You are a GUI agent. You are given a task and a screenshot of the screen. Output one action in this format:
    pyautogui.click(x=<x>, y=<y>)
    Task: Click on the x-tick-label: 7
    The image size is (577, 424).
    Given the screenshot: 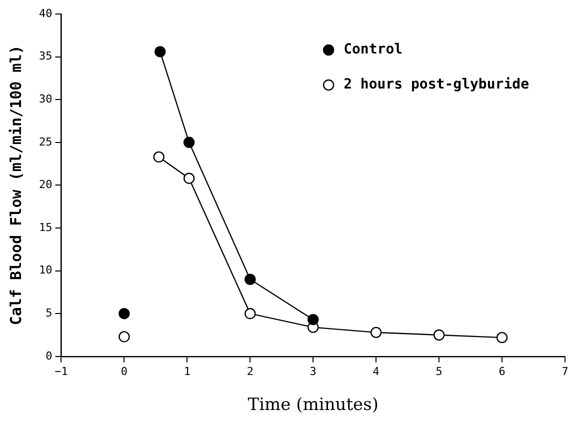 What is the action you would take?
    pyautogui.click(x=565, y=371)
    